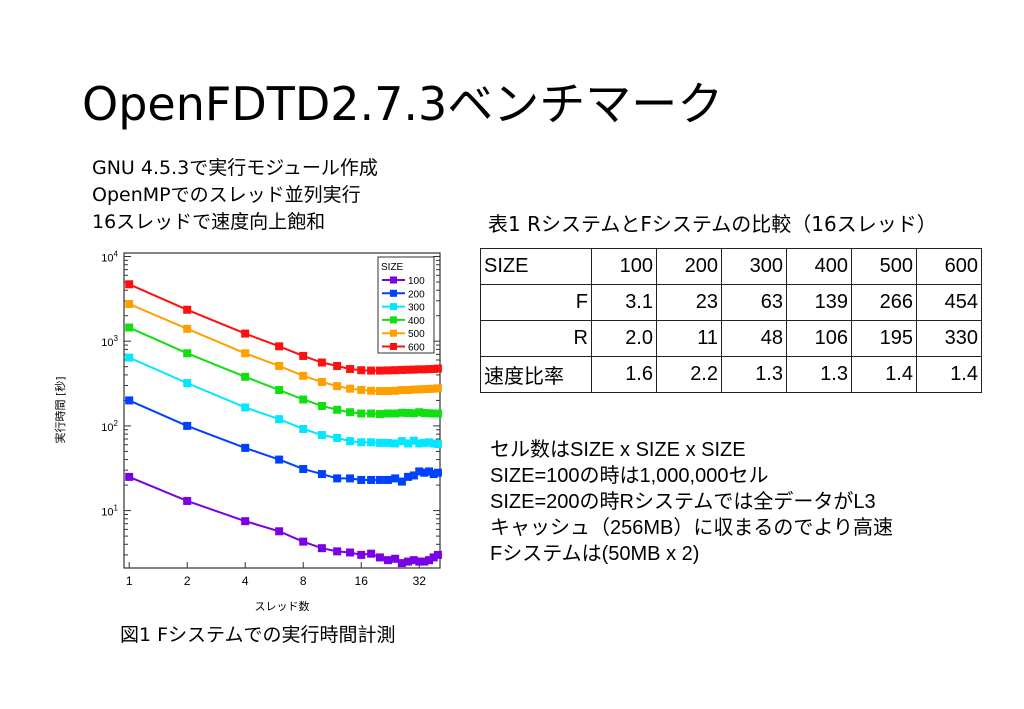 The height and width of the screenshot is (709, 1024). I want to click on legend-label: 100, so click(416, 281).